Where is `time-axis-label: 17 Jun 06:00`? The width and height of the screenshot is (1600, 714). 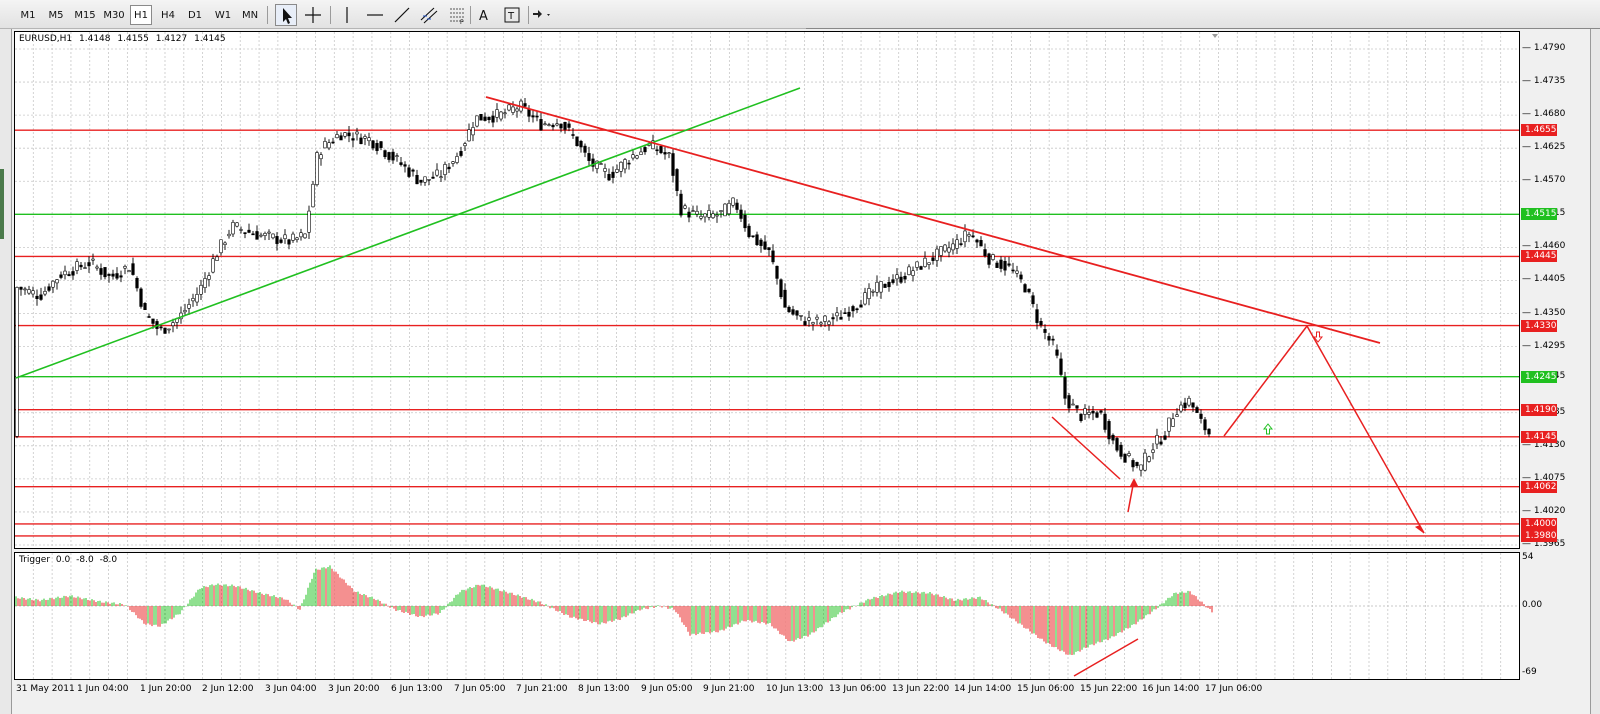
time-axis-label: 17 Jun 06:00 is located at coordinates (1234, 689).